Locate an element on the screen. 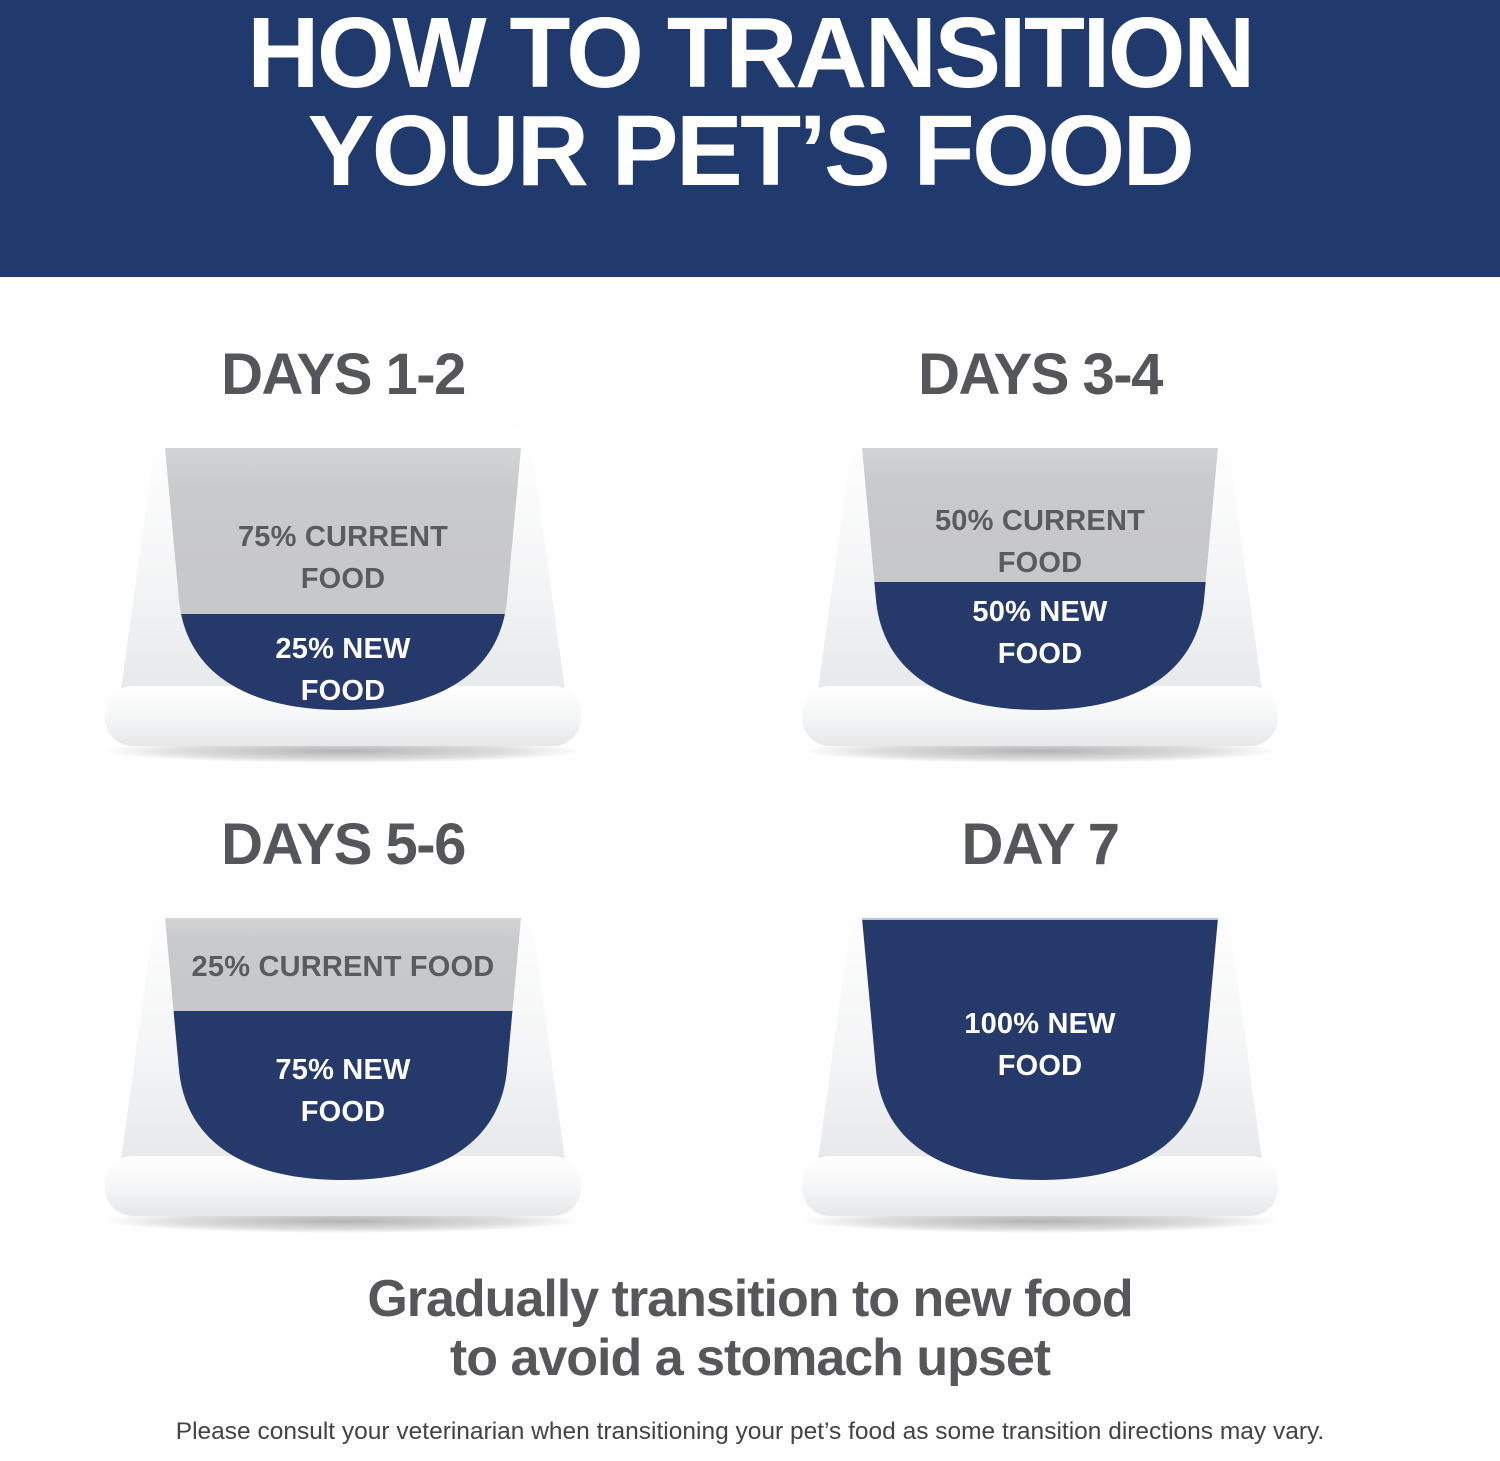 This screenshot has height=1461, width=1500. food-bowl: 75% CURRENT FOOD 25% NEW FOOD is located at coordinates (343, 600).